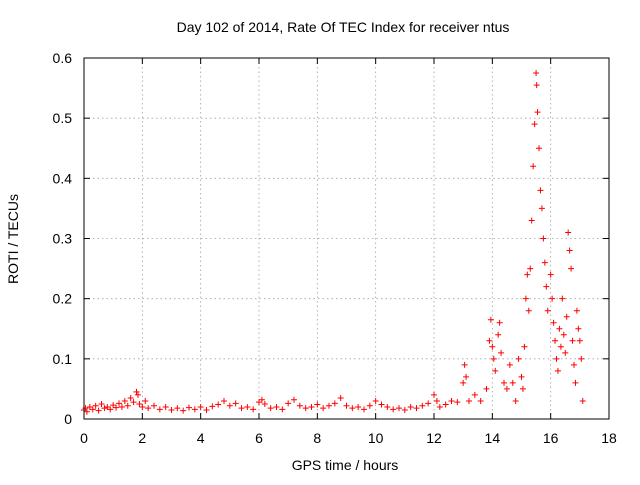 This screenshot has width=640, height=485. What do you see at coordinates (142, 438) in the screenshot?
I see `x-tick-label: 2` at bounding box center [142, 438].